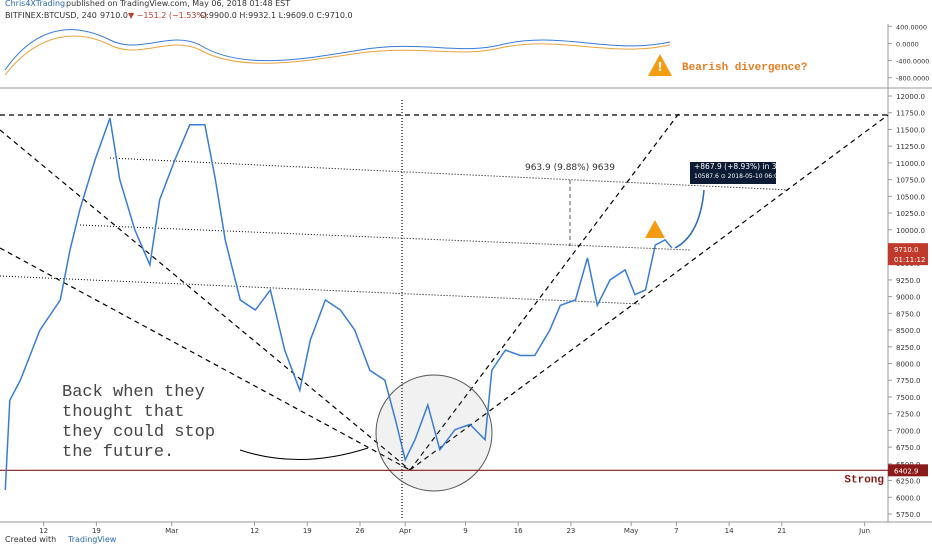 The height and width of the screenshot is (550, 932). Describe the element at coordinates (655, 229) in the screenshot. I see `warning-icon` at that location.